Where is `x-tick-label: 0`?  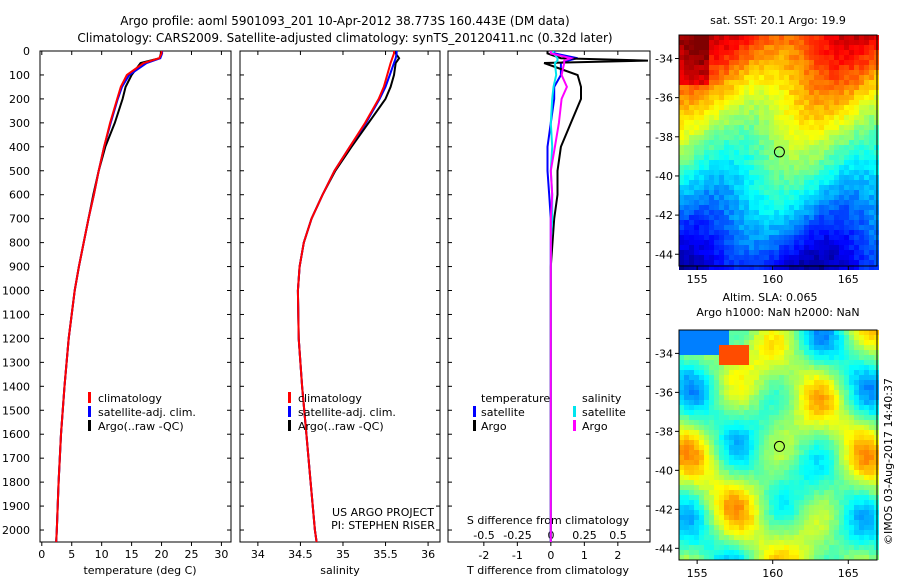
x-tick-label: 0 is located at coordinates (550, 555).